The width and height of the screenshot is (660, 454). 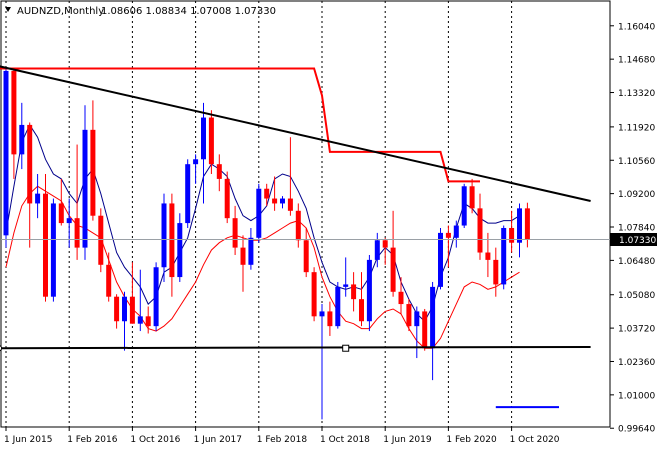 I want to click on y-tick-label: 1.16040, so click(x=636, y=27).